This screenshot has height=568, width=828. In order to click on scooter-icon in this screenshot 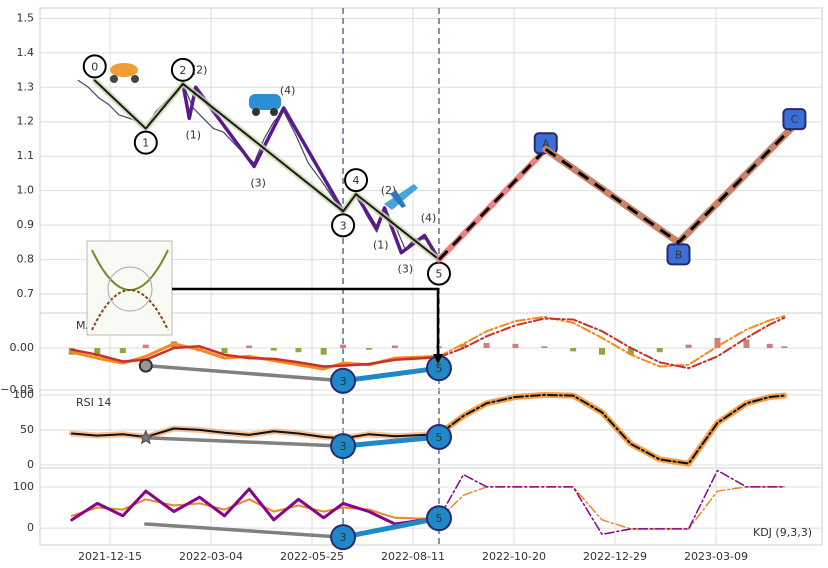, I will do `click(124, 73)`.